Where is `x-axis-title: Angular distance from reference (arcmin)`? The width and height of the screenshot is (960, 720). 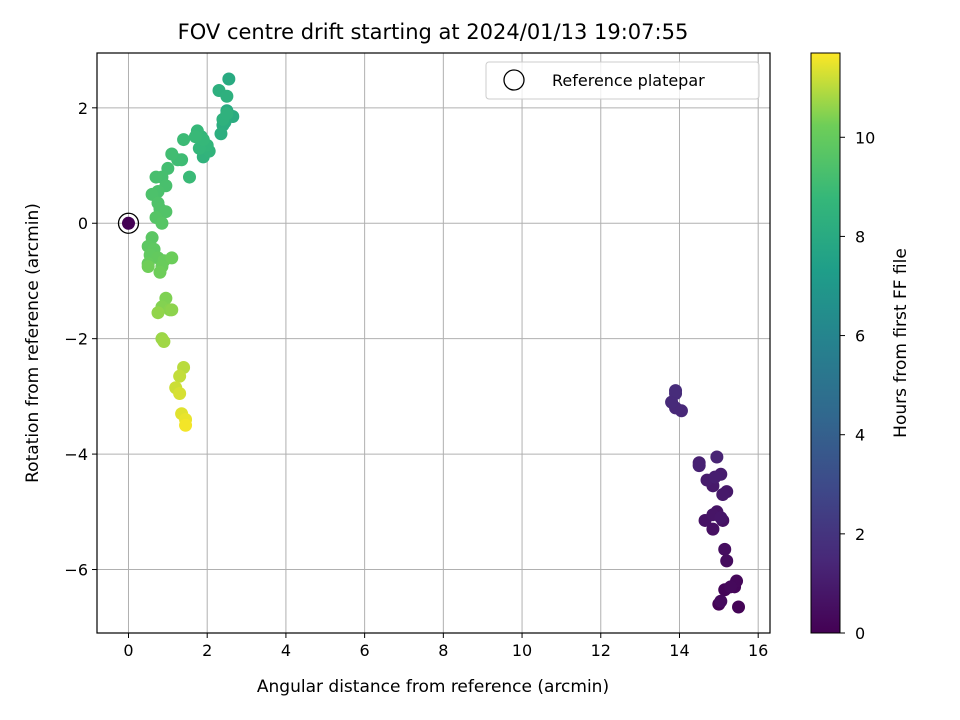 x-axis-title: Angular distance from reference (arcmin) is located at coordinates (433, 687).